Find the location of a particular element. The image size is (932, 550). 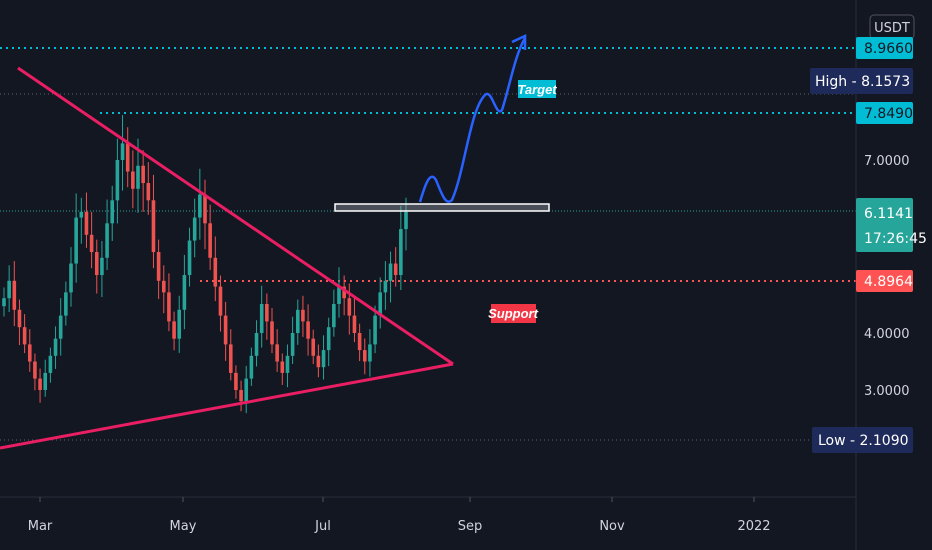

target-tag: Target is located at coordinates (537, 89).